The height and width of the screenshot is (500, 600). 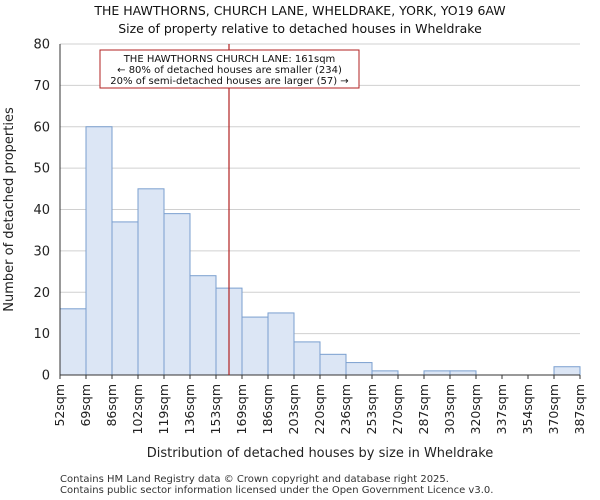 I want to click on x-tick-label: 69sqm, so click(x=85, y=405).